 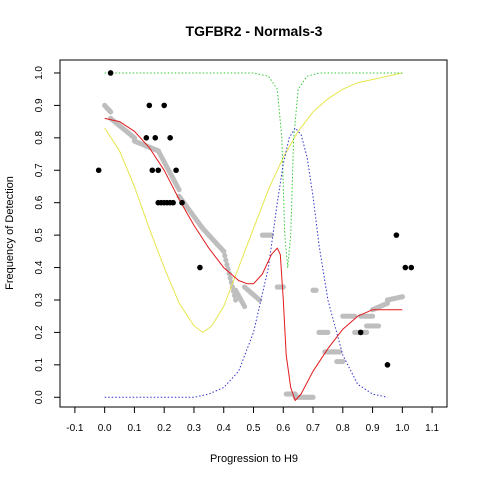 What do you see at coordinates (39, 170) in the screenshot?
I see `y-tick-label: 0.7` at bounding box center [39, 170].